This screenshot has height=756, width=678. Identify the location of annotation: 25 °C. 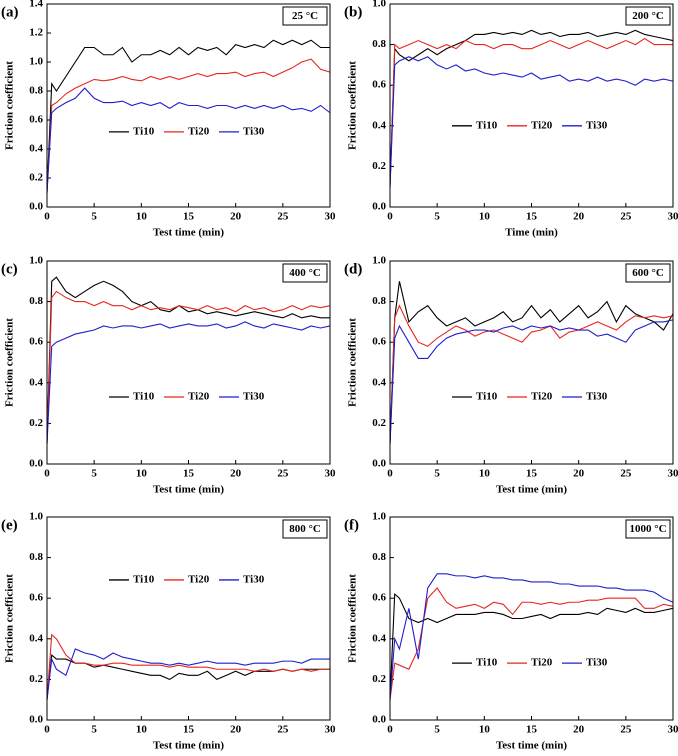
(305, 16).